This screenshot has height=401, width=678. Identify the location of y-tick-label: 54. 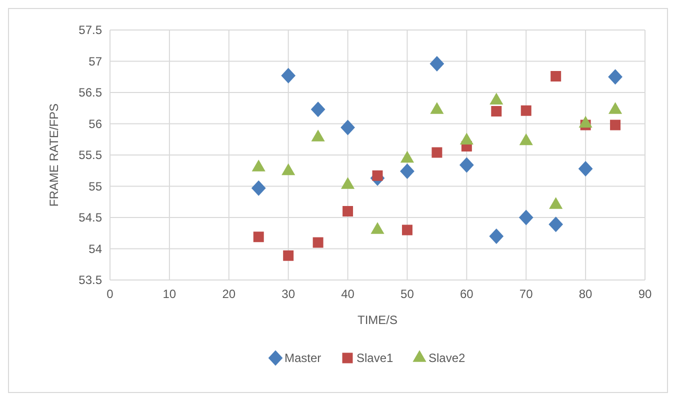
(95, 249).